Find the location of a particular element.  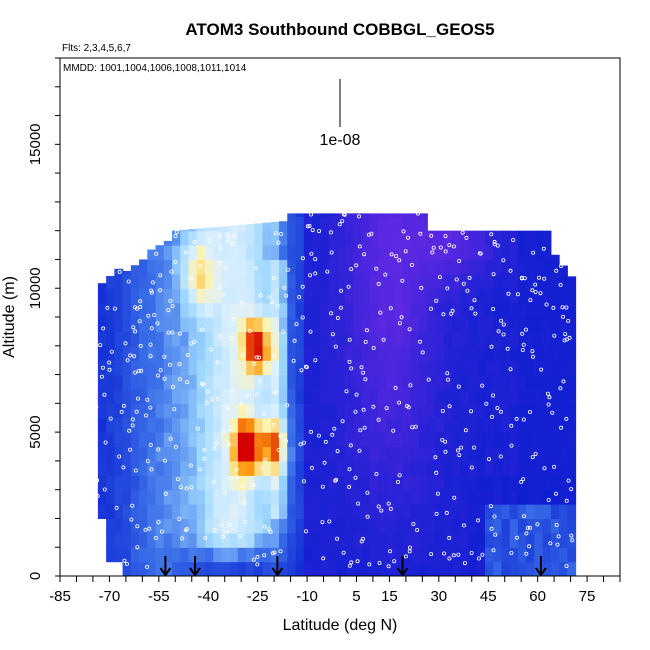

sounding-arrowhead is located at coordinates (165, 572).